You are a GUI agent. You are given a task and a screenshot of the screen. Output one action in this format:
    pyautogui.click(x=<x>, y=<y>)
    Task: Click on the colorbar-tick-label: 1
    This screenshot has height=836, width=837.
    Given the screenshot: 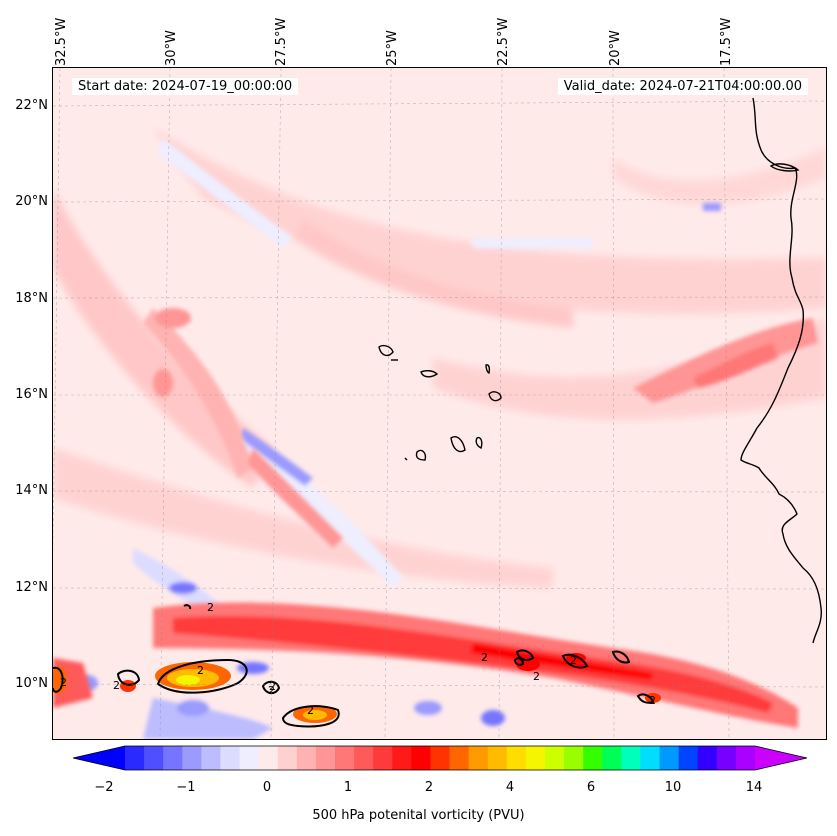 What is the action you would take?
    pyautogui.click(x=348, y=787)
    